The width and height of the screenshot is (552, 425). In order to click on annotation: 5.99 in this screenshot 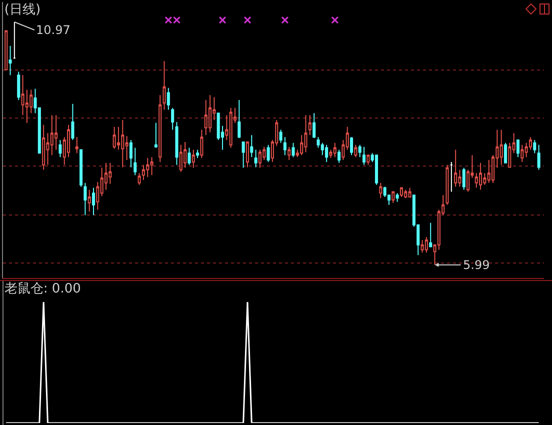, I will do `click(476, 265)`.